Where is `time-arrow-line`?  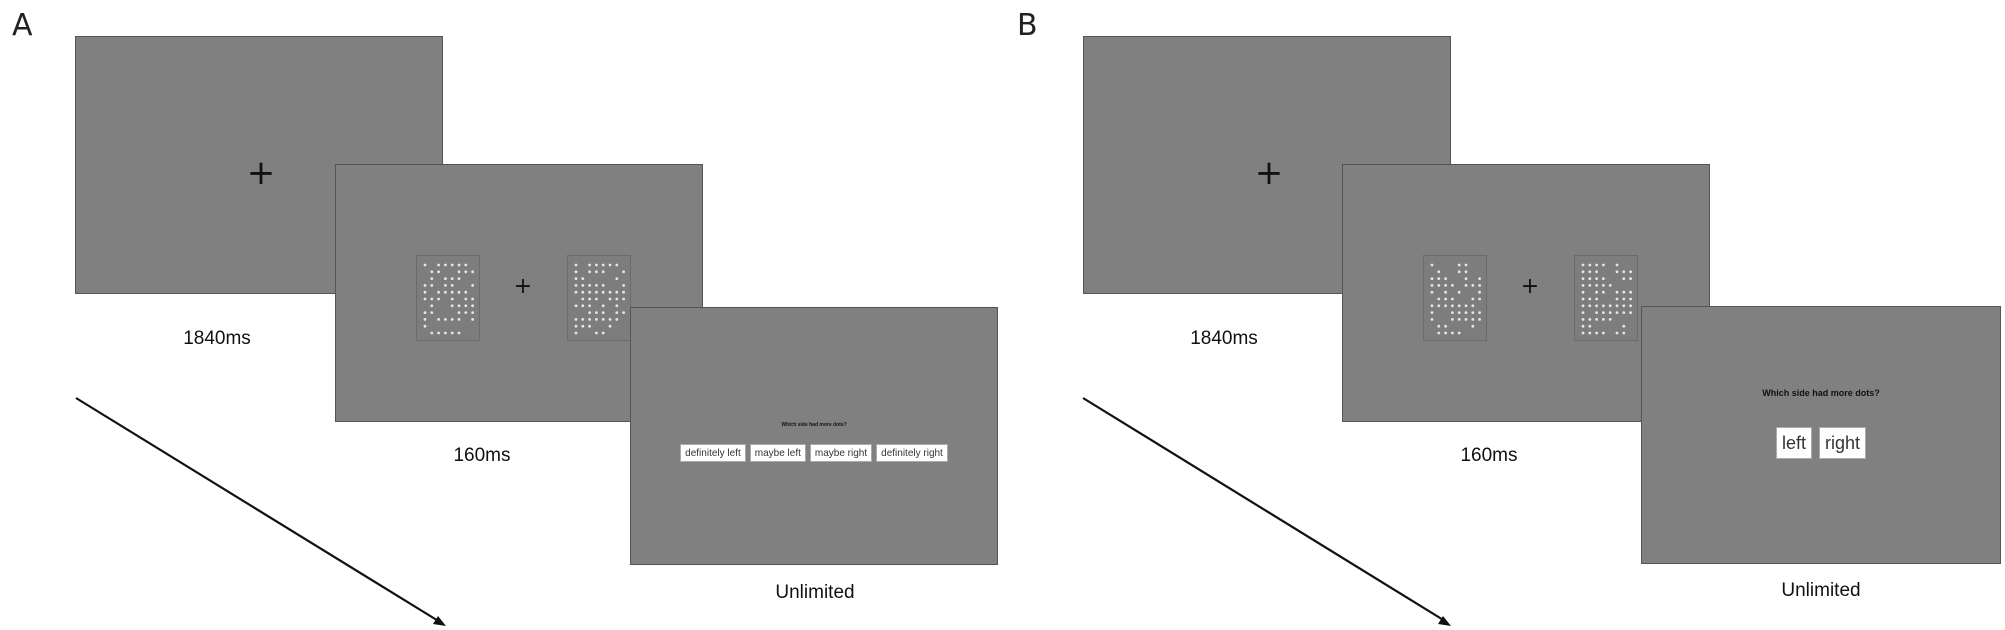
time-arrow-line is located at coordinates (258, 510).